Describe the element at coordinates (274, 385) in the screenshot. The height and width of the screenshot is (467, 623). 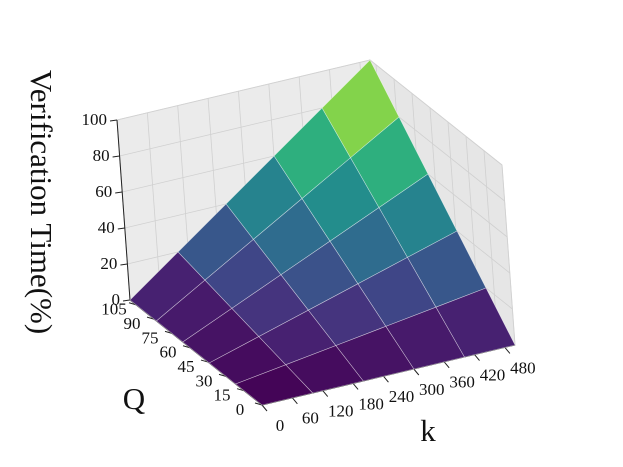
I see `surface-face` at that location.